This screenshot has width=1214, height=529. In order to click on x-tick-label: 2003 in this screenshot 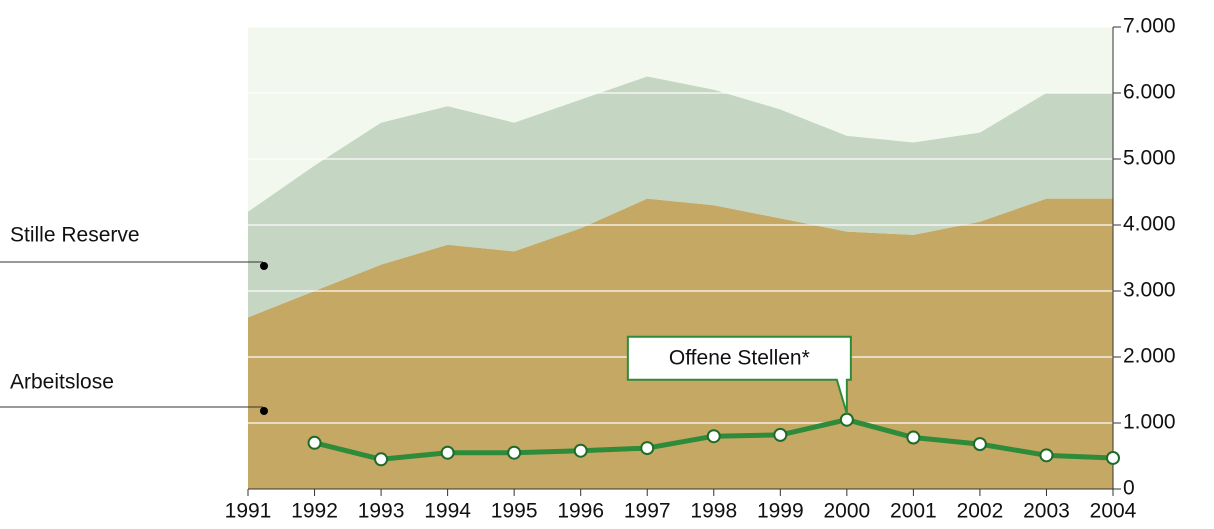, I will do `click(1046, 511)`.